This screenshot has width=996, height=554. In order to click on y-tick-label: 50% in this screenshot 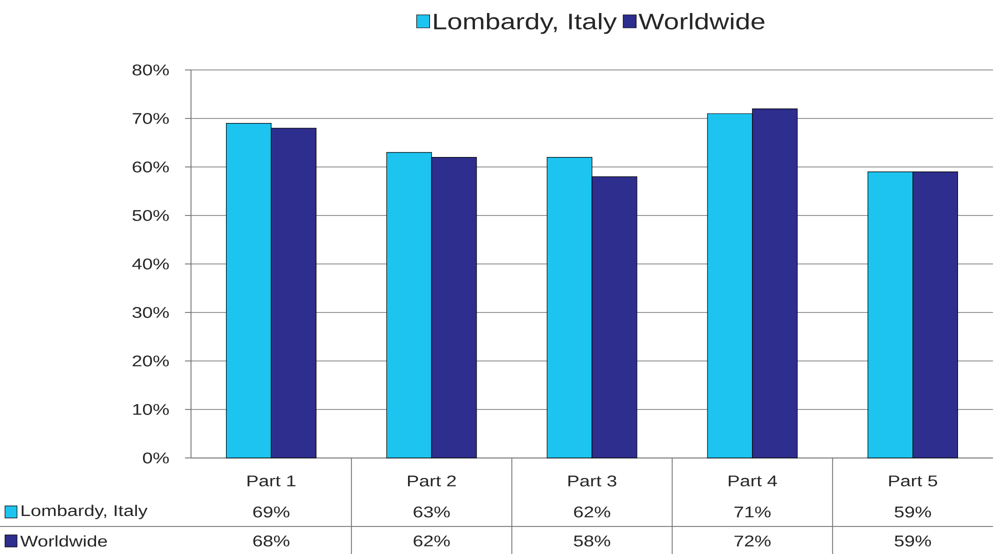, I will do `click(150, 215)`.